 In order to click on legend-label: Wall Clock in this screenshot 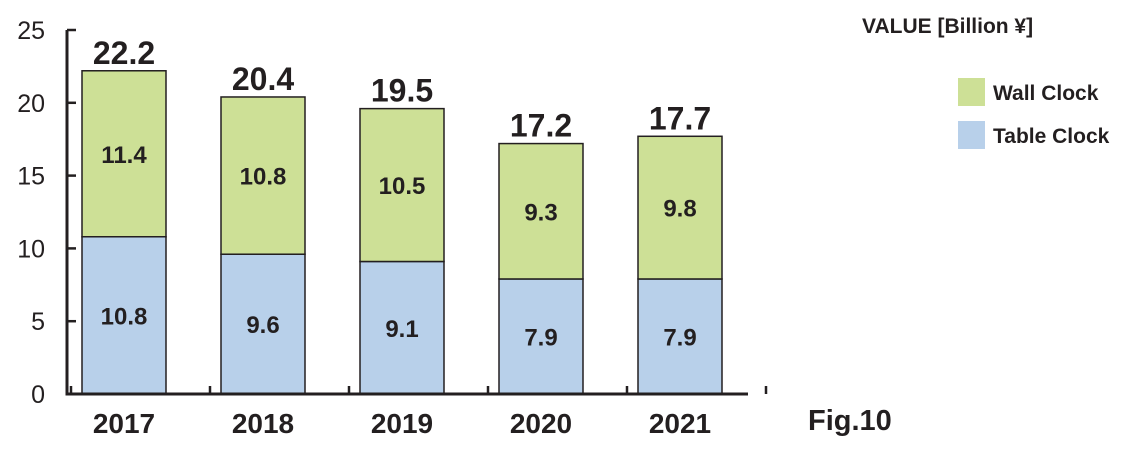, I will do `click(1046, 93)`.